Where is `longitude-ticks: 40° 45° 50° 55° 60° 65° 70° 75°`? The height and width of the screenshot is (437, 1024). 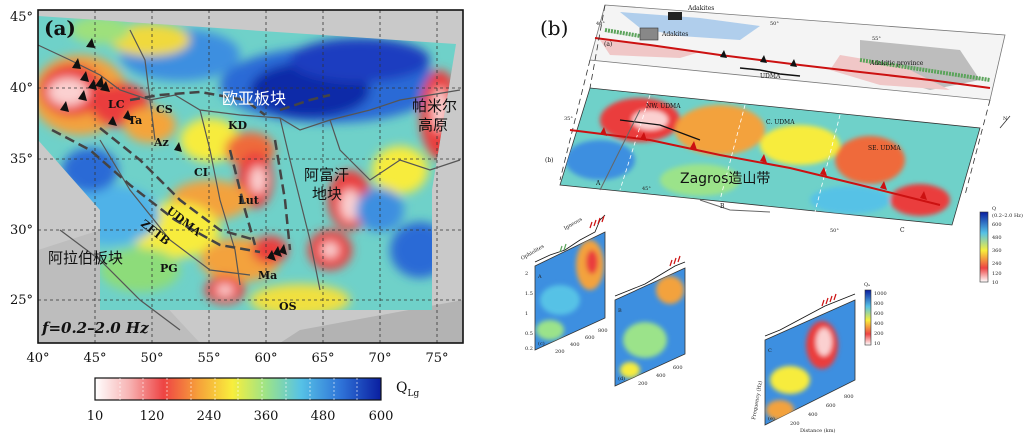 longitude-ticks: 40° 45° 50° 55° 60° 65° 70° 75° is located at coordinates (237, 358).